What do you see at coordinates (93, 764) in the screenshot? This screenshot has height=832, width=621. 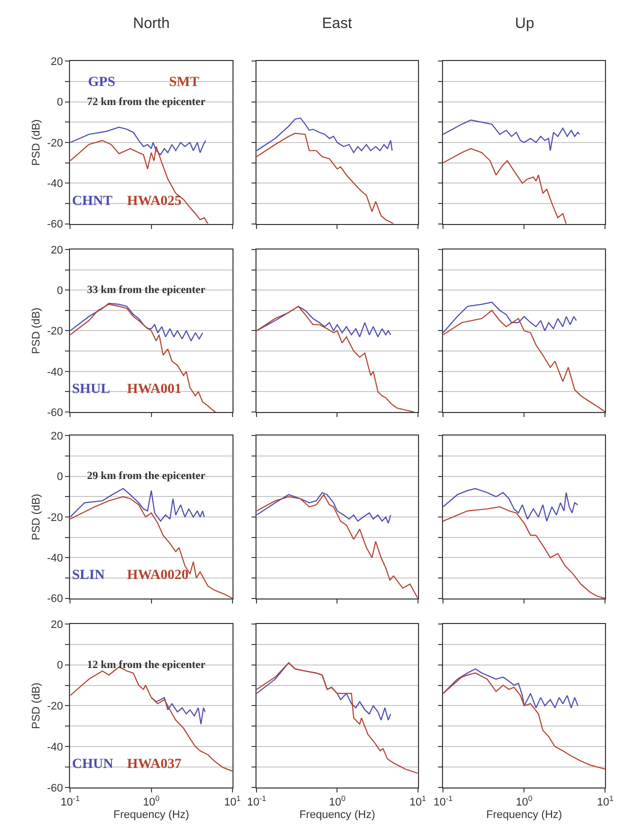 I see `text: CHUN` at bounding box center [93, 764].